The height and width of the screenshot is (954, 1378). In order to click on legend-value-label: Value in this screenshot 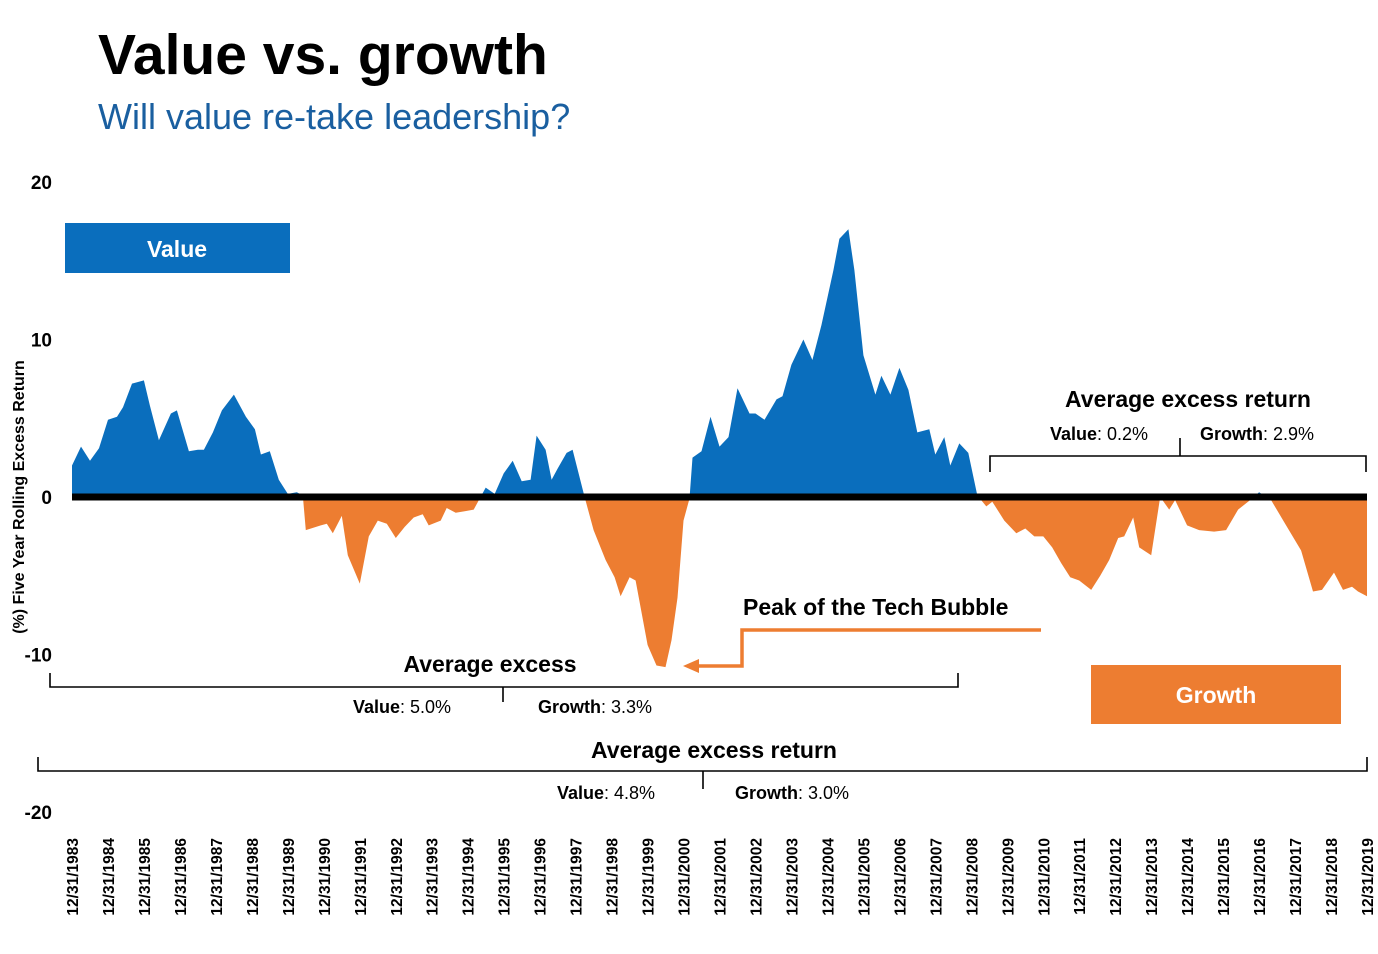, I will do `click(177, 249)`.